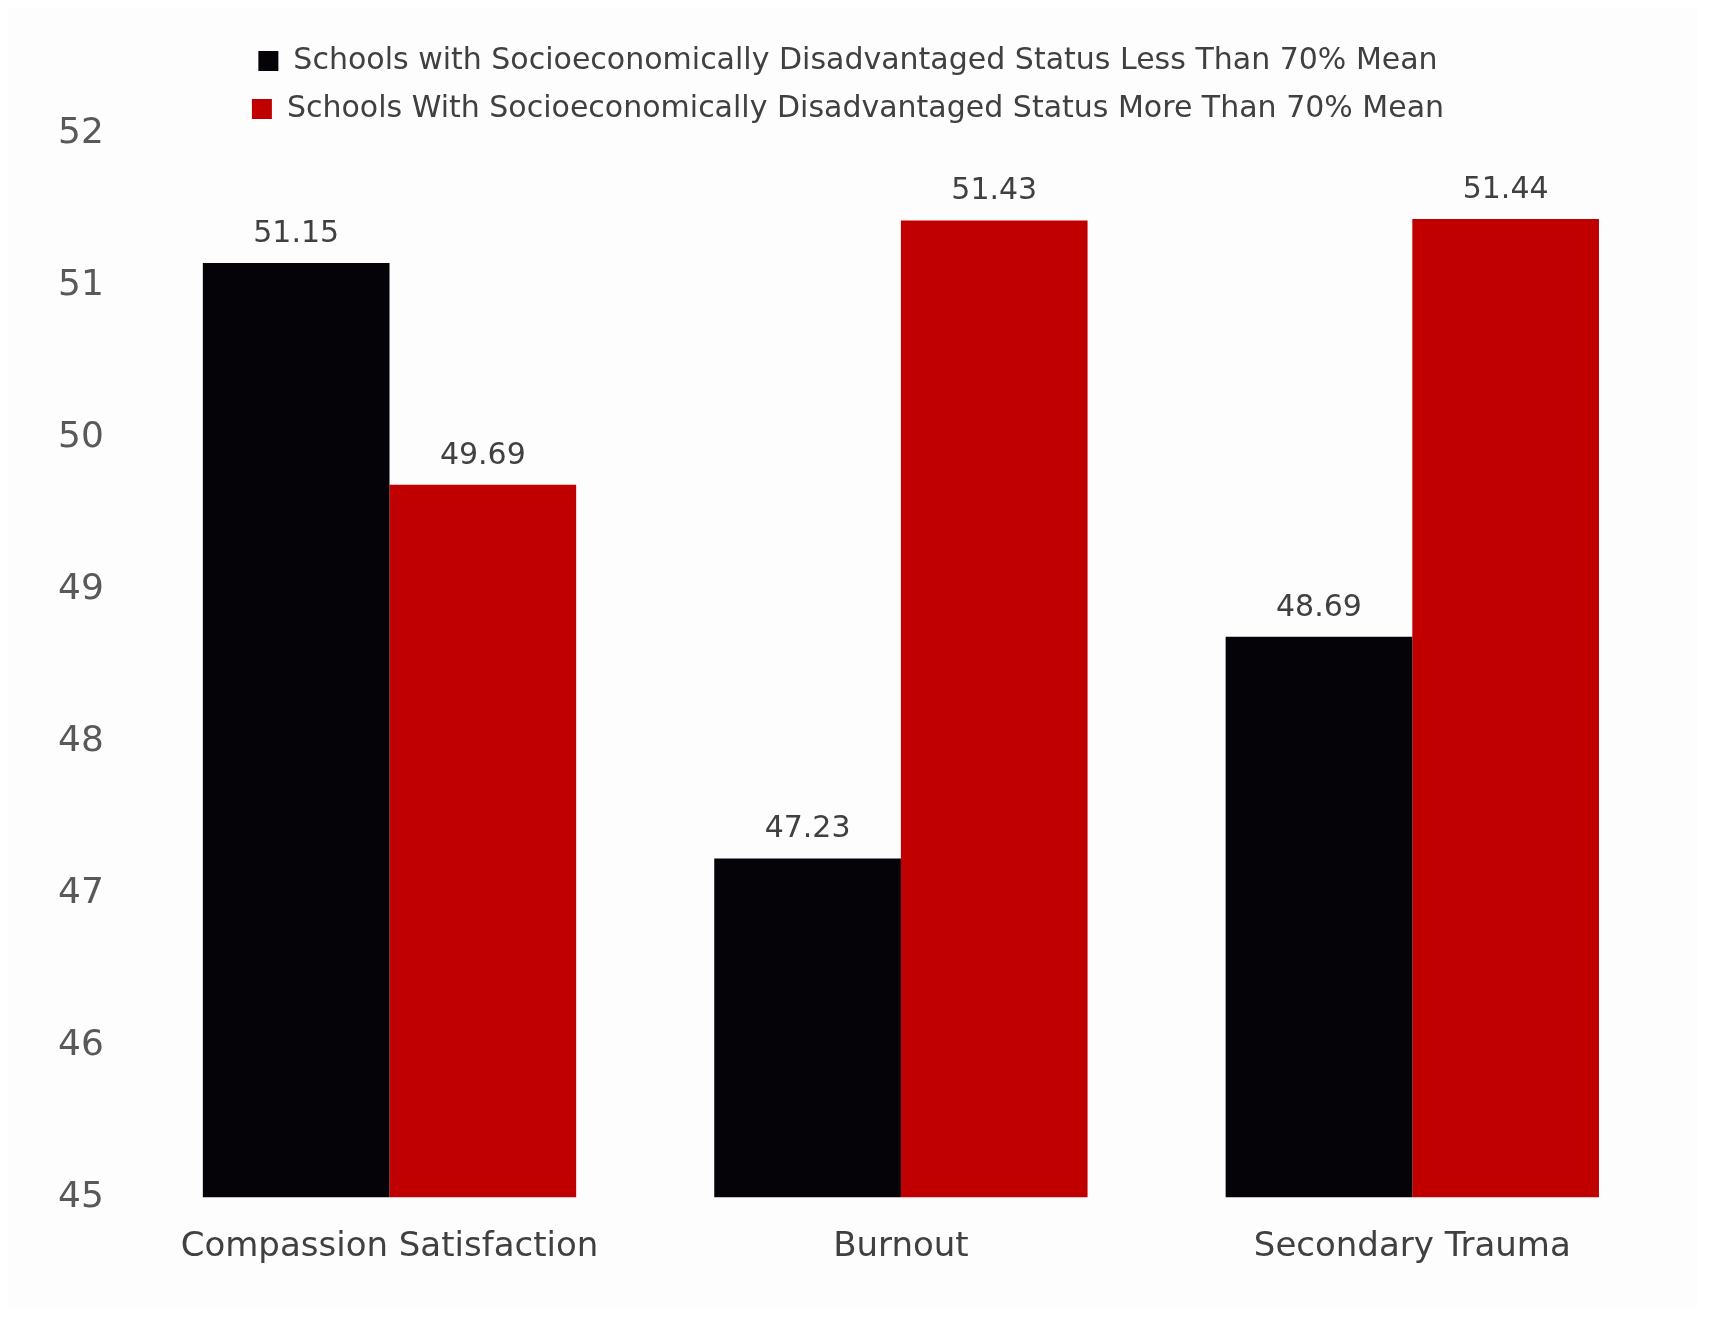 The height and width of the screenshot is (1328, 1717). What do you see at coordinates (81, 738) in the screenshot?
I see `y-tick-label: 48` at bounding box center [81, 738].